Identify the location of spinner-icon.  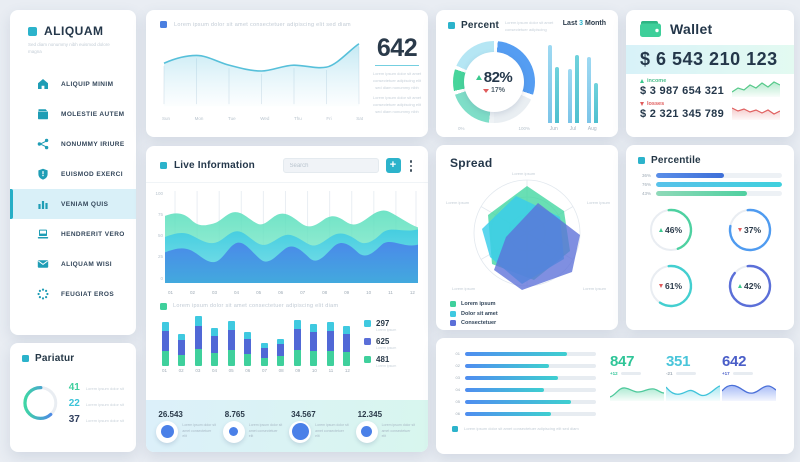
(43, 294).